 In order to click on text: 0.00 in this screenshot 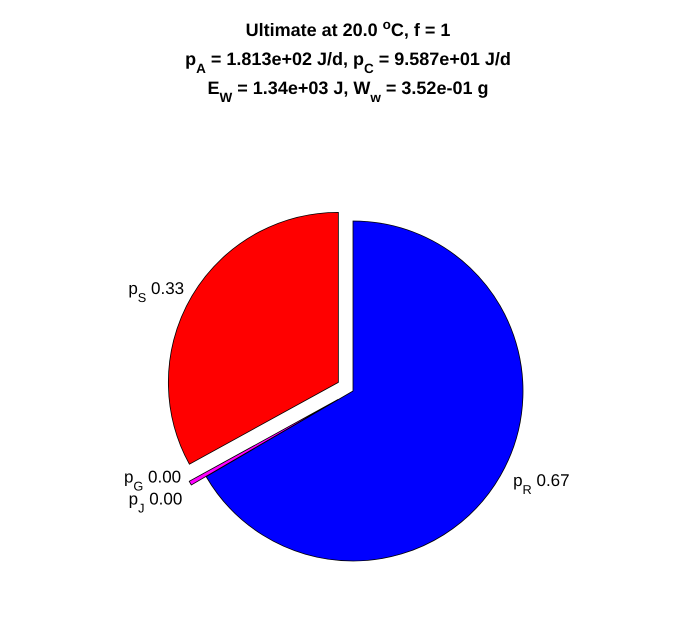, I will do `click(165, 477)`.